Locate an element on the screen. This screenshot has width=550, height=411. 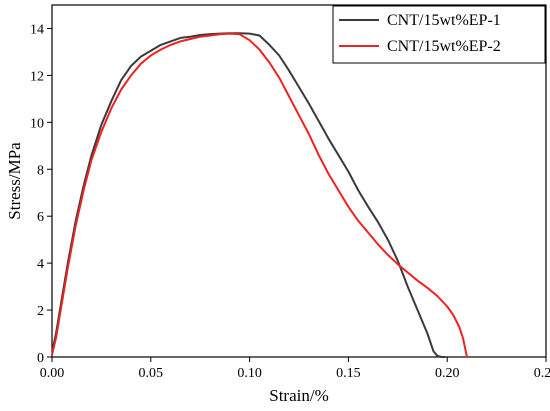
x-tick-label: 0.10 is located at coordinates (249, 373).